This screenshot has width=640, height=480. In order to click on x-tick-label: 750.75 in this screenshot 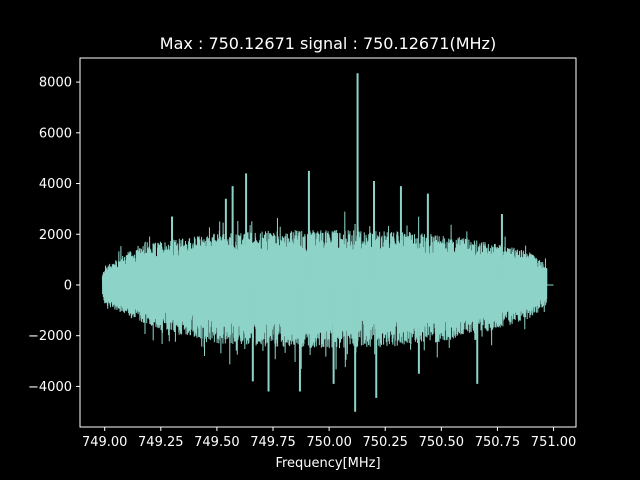, I will do `click(498, 442)`.